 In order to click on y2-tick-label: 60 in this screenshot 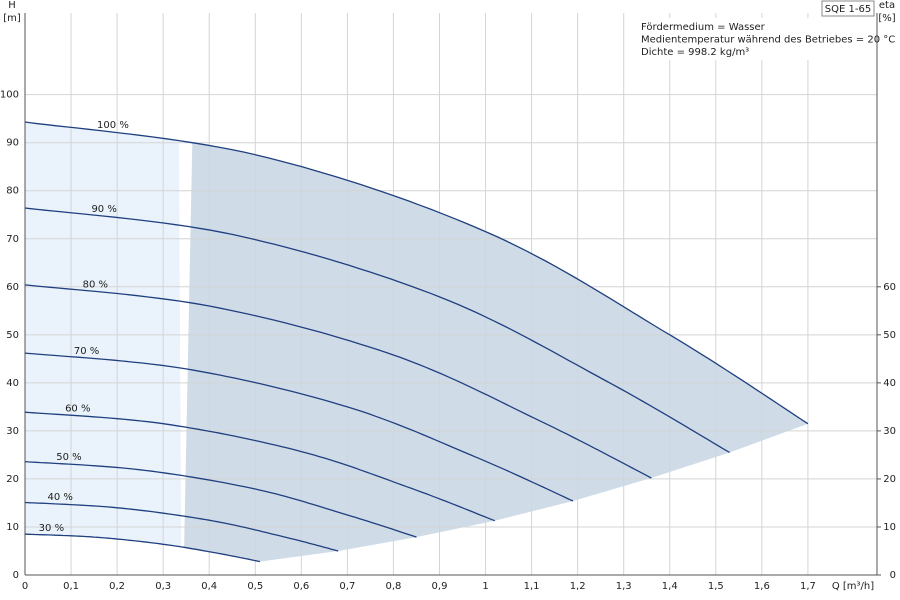, I will do `click(889, 287)`.